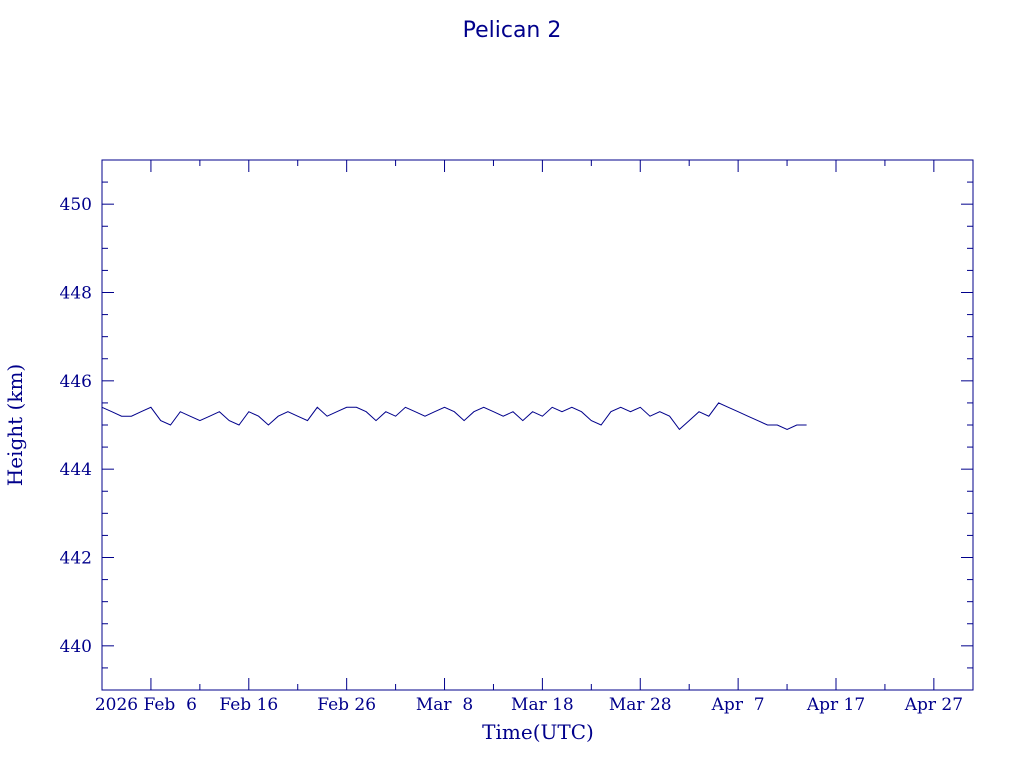 This screenshot has height=768, width=1024. What do you see at coordinates (76, 382) in the screenshot?
I see `y-tick-label: 446` at bounding box center [76, 382].